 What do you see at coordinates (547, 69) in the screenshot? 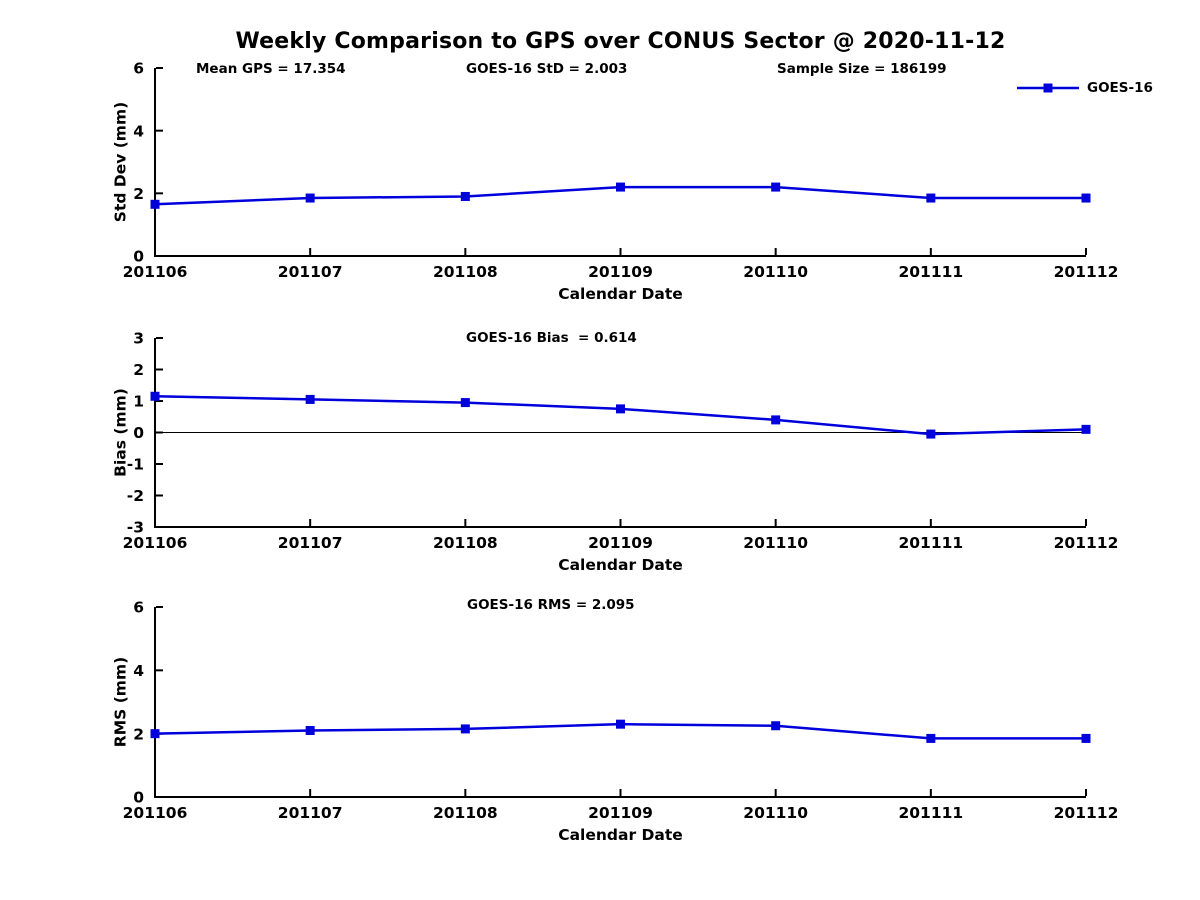
I see `annotation-goes16-std: GOES-16 StD = 2.003` at bounding box center [547, 69].